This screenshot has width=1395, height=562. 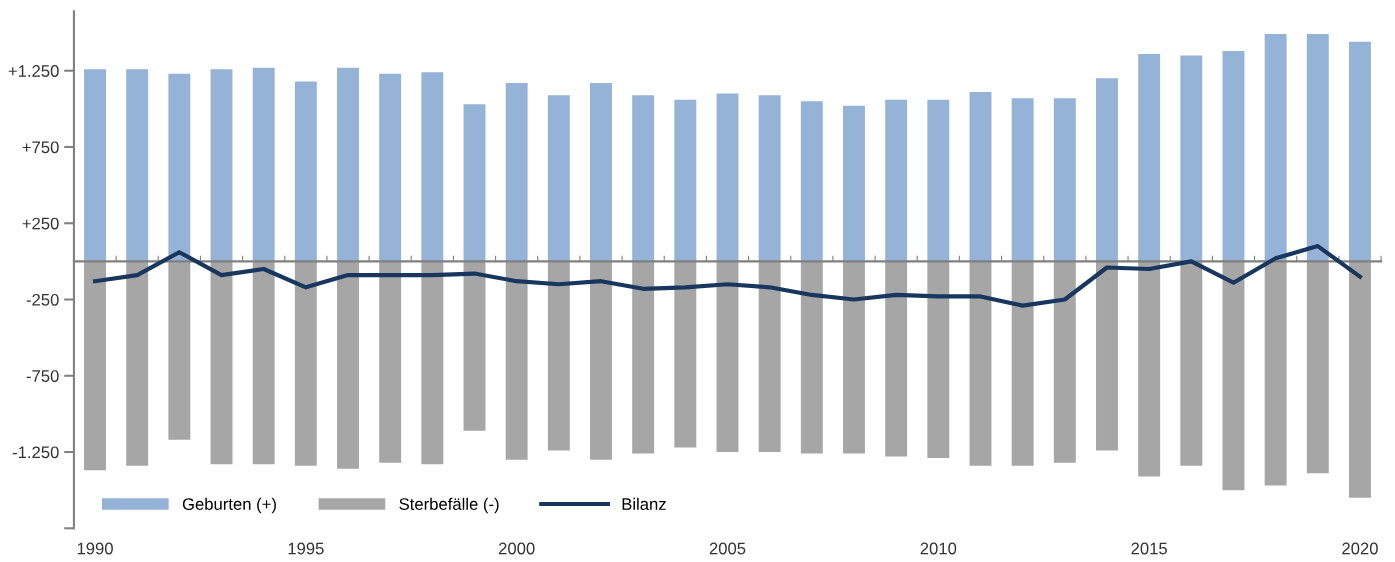 What do you see at coordinates (33, 71) in the screenshot?
I see `y-tick-label: +1.250` at bounding box center [33, 71].